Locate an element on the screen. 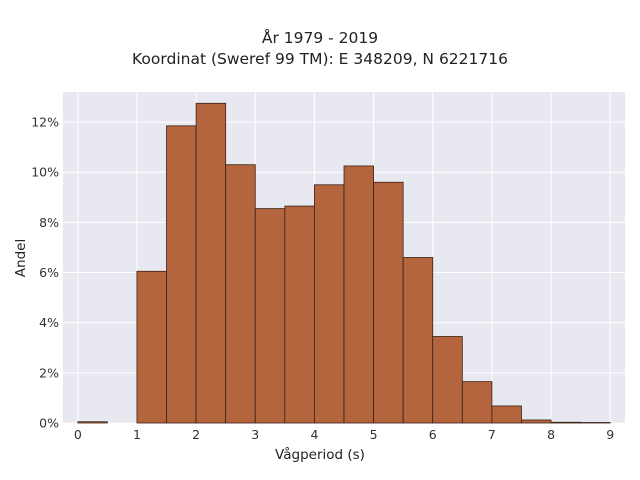  y-tick-label: 2% is located at coordinates (49, 372).